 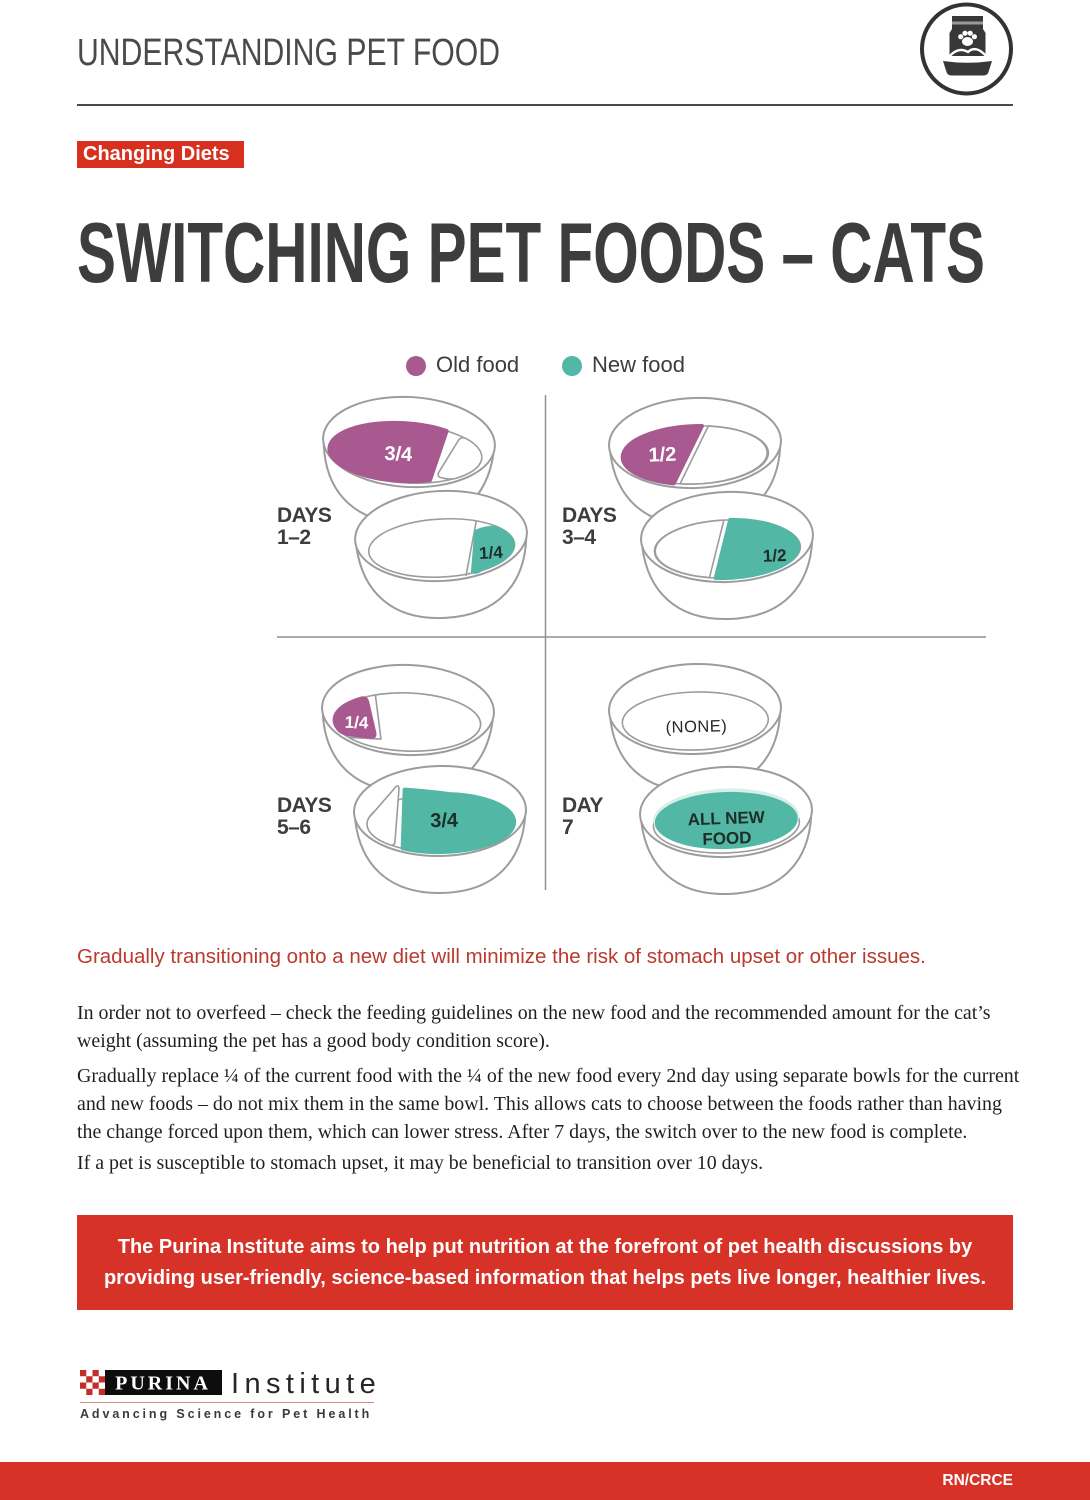 I want to click on svg-text: SWITCHING PET FOODS – CATS, so click(x=531, y=254).